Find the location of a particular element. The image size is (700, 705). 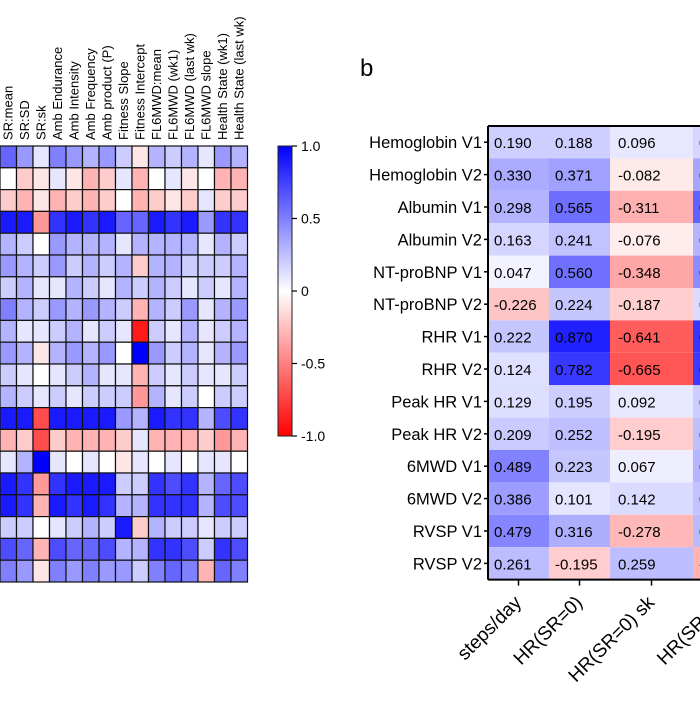

heatmap-a-column-label: SR:SD is located at coordinates (24, 120).